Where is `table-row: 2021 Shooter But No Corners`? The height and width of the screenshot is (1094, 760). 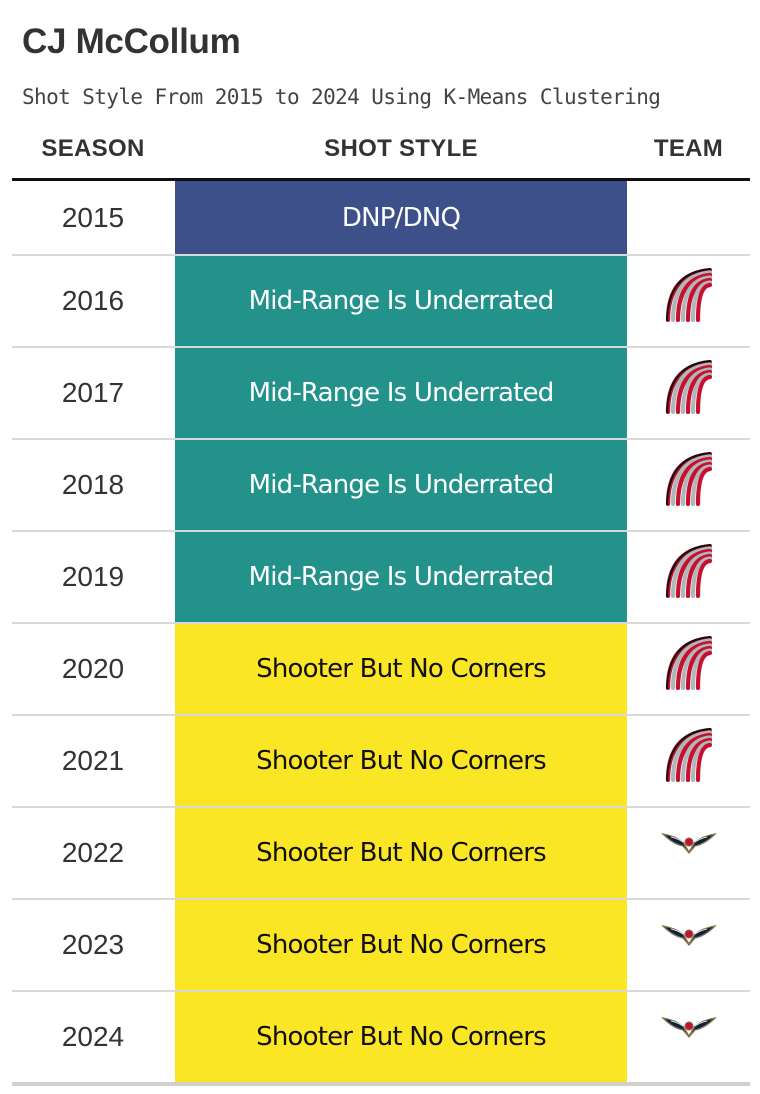 table-row: 2021 Shooter But No Corners is located at coordinates (381, 762).